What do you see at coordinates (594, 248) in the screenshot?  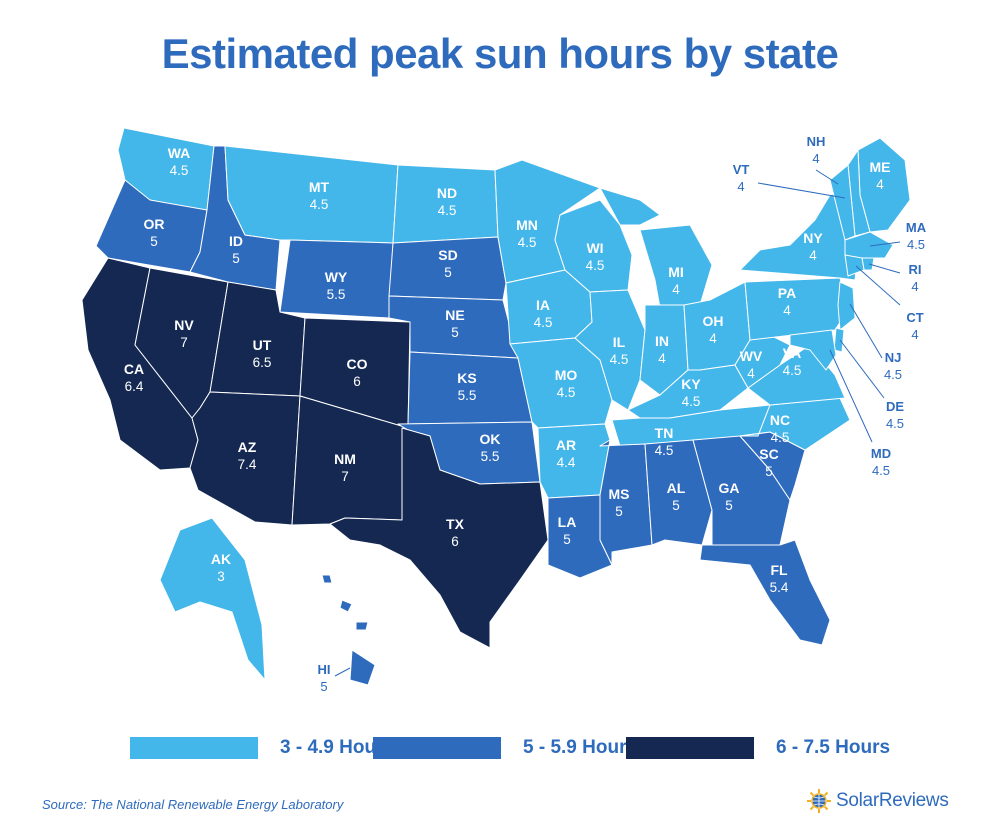 I see `state-abbr: WI` at bounding box center [594, 248].